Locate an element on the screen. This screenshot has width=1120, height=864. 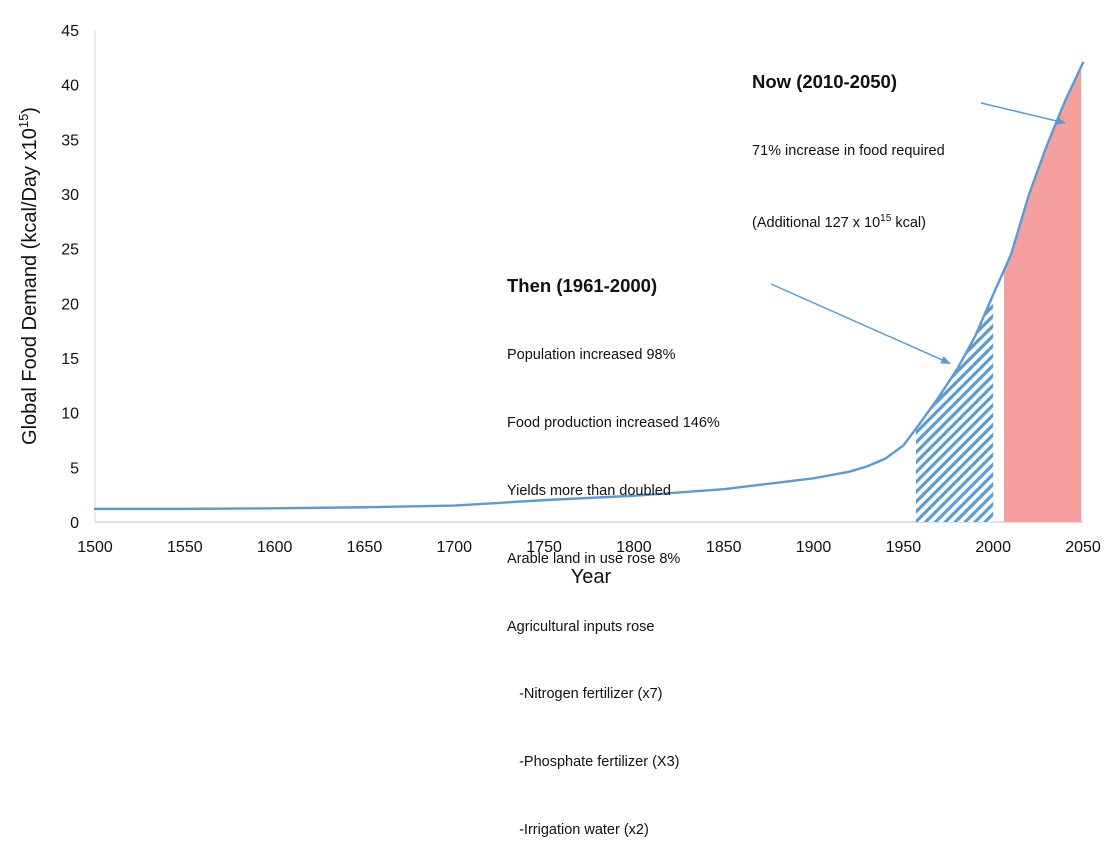
y-axis-title: Global Food Demand (kcal/Day x1015) is located at coordinates (28, 276).